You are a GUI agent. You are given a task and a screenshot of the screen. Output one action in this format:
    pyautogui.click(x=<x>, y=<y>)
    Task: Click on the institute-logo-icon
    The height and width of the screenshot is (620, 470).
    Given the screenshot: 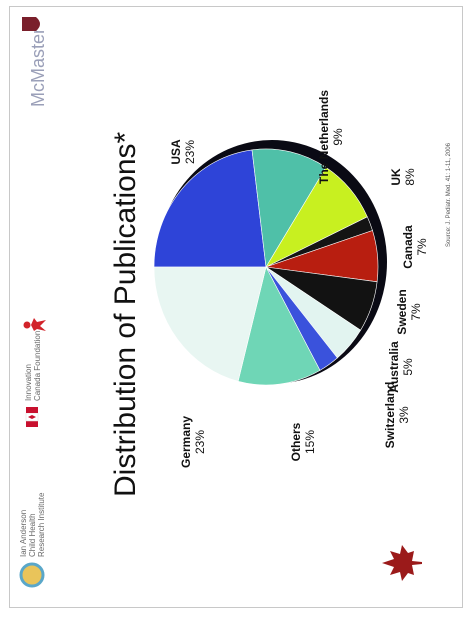 What is the action you would take?
    pyautogui.click(x=32, y=575)
    